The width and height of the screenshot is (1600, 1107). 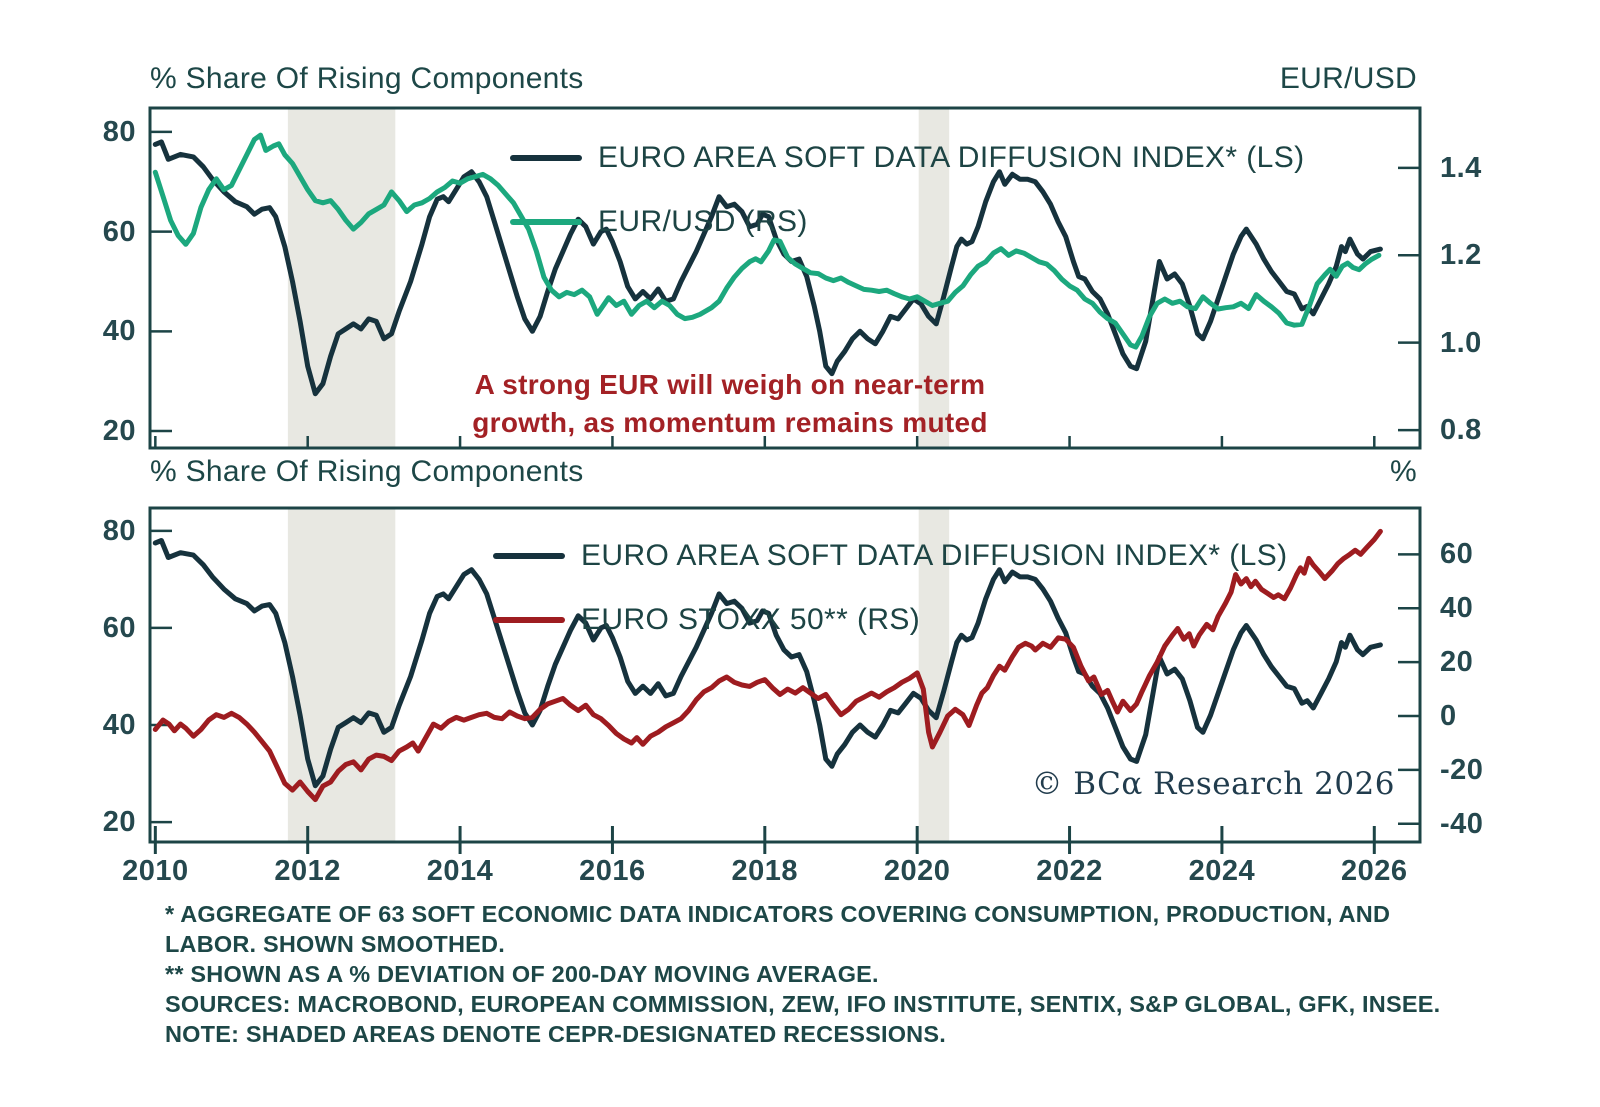 What do you see at coordinates (730, 422) in the screenshot?
I see `annotation-line-2: growth, as momentum remains muted` at bounding box center [730, 422].